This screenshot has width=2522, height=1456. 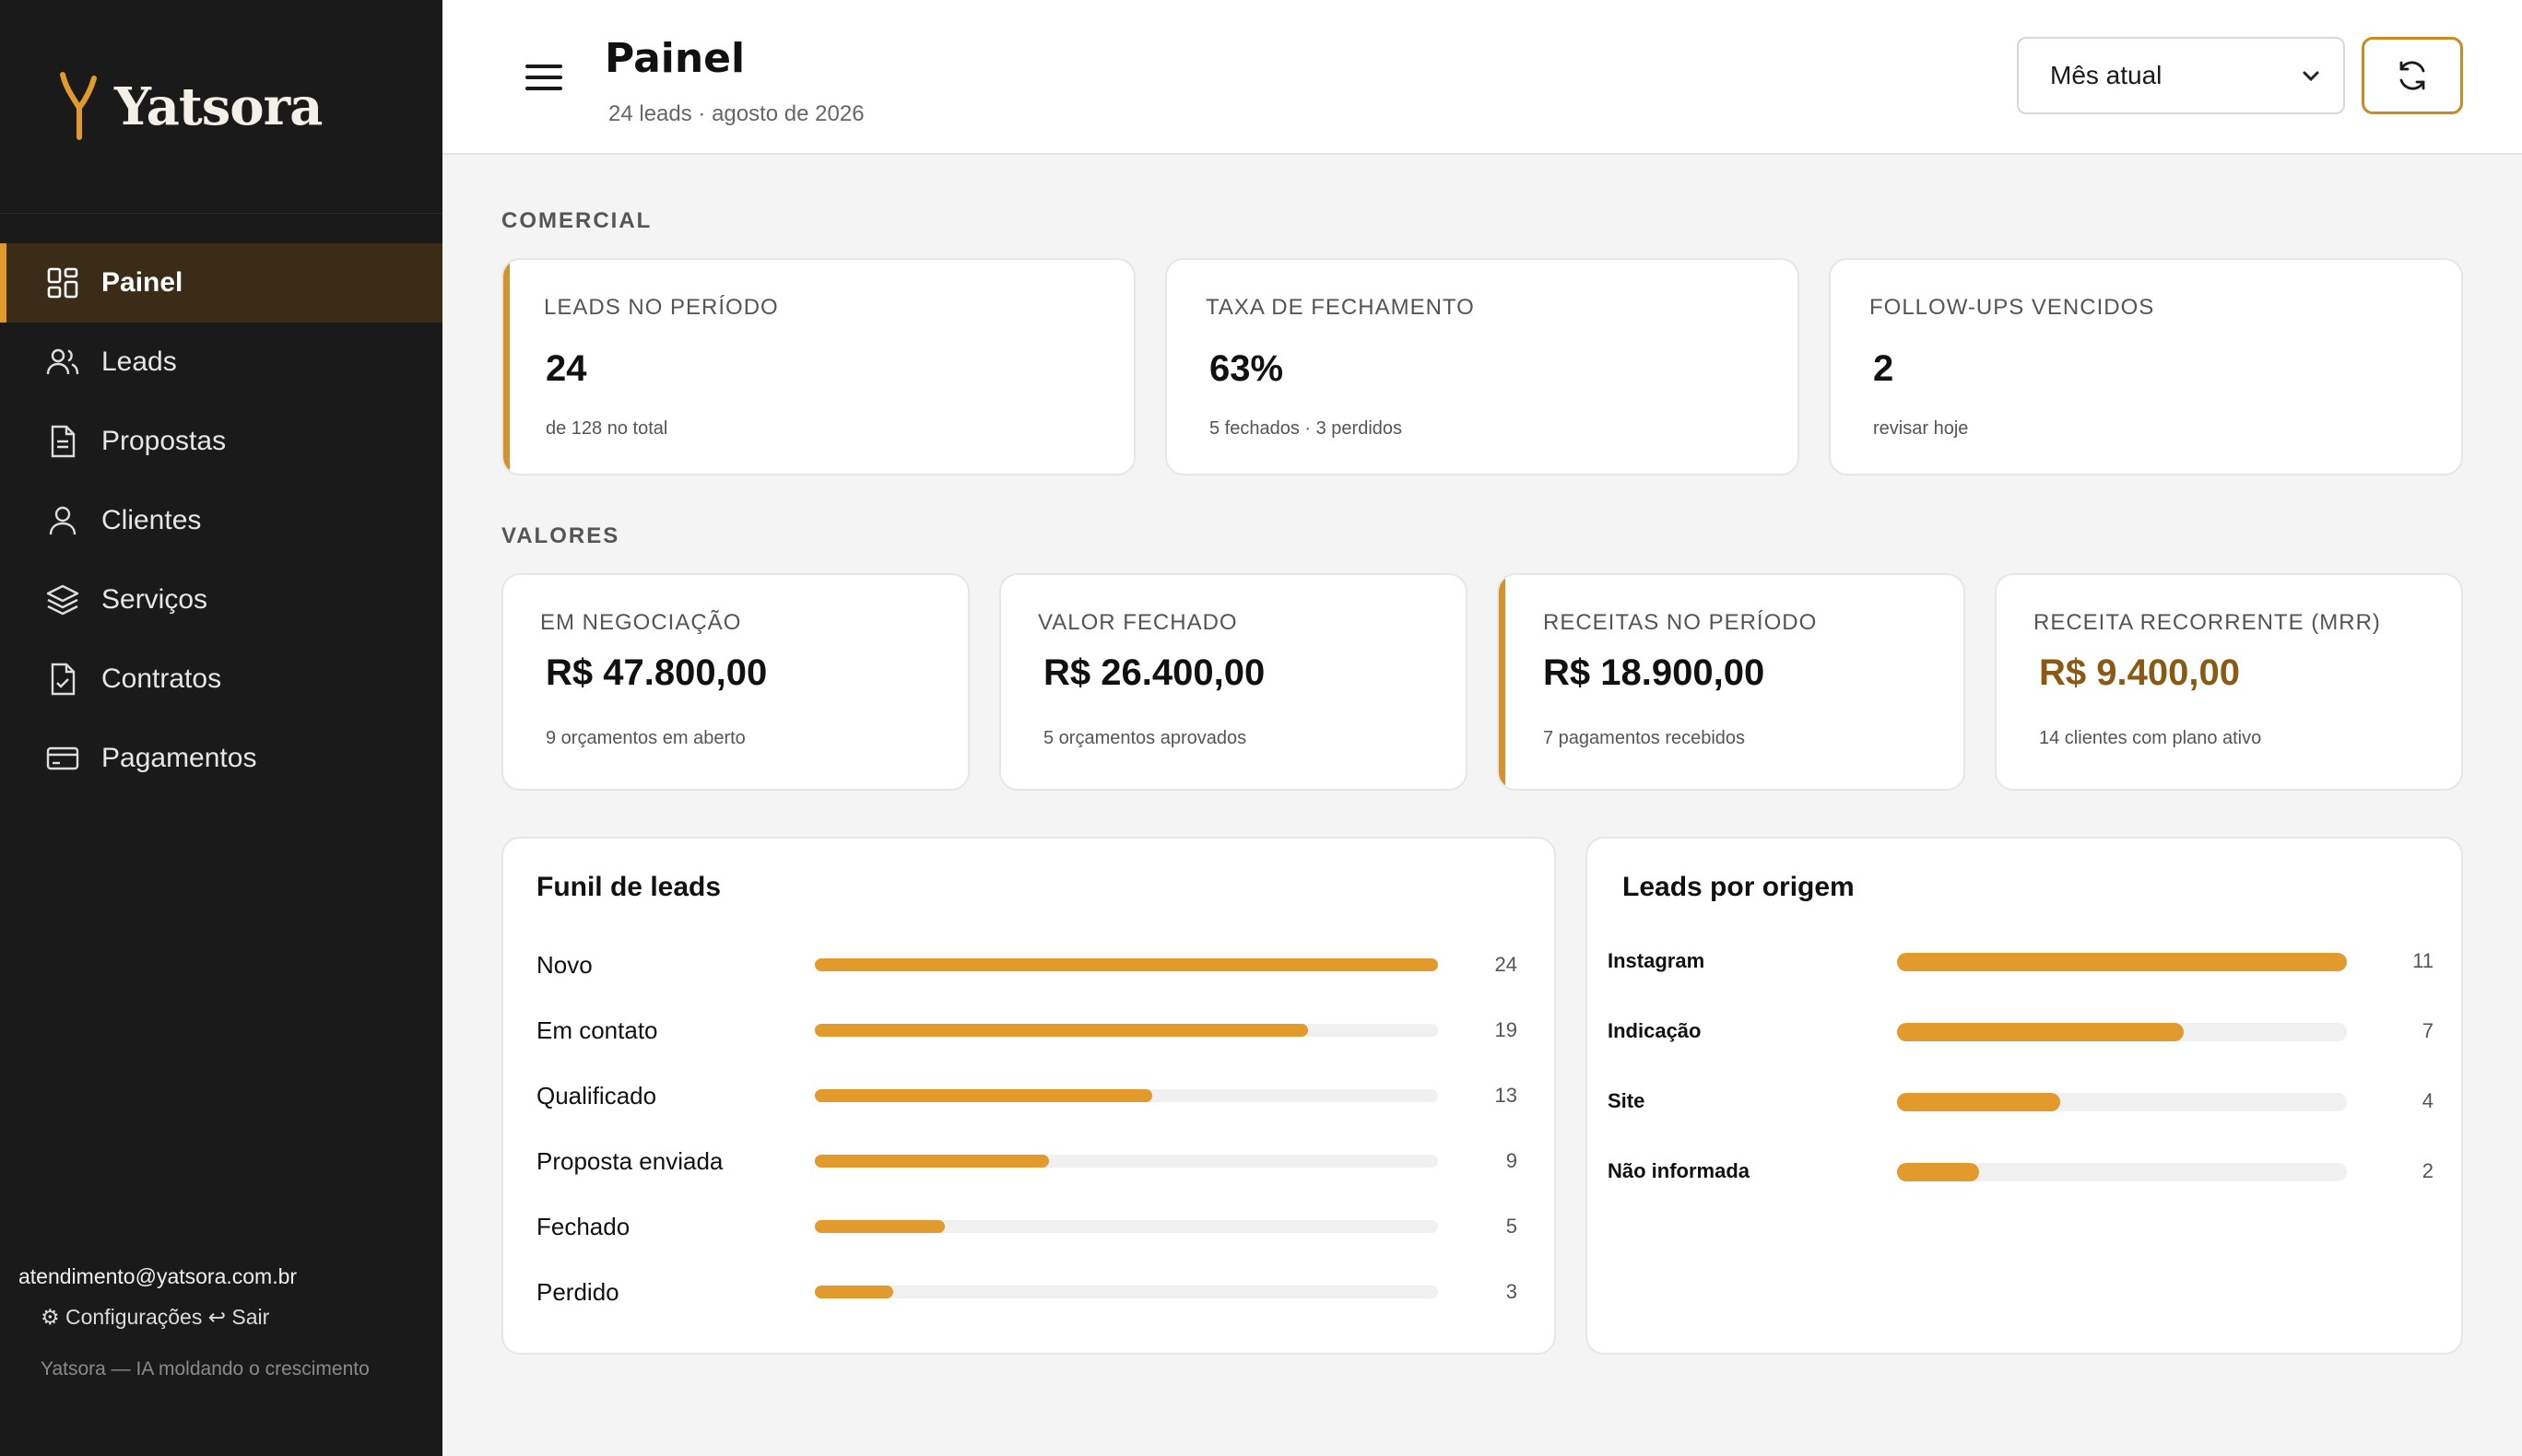 What do you see at coordinates (62, 758) in the screenshot?
I see `credit-card-icon` at bounding box center [62, 758].